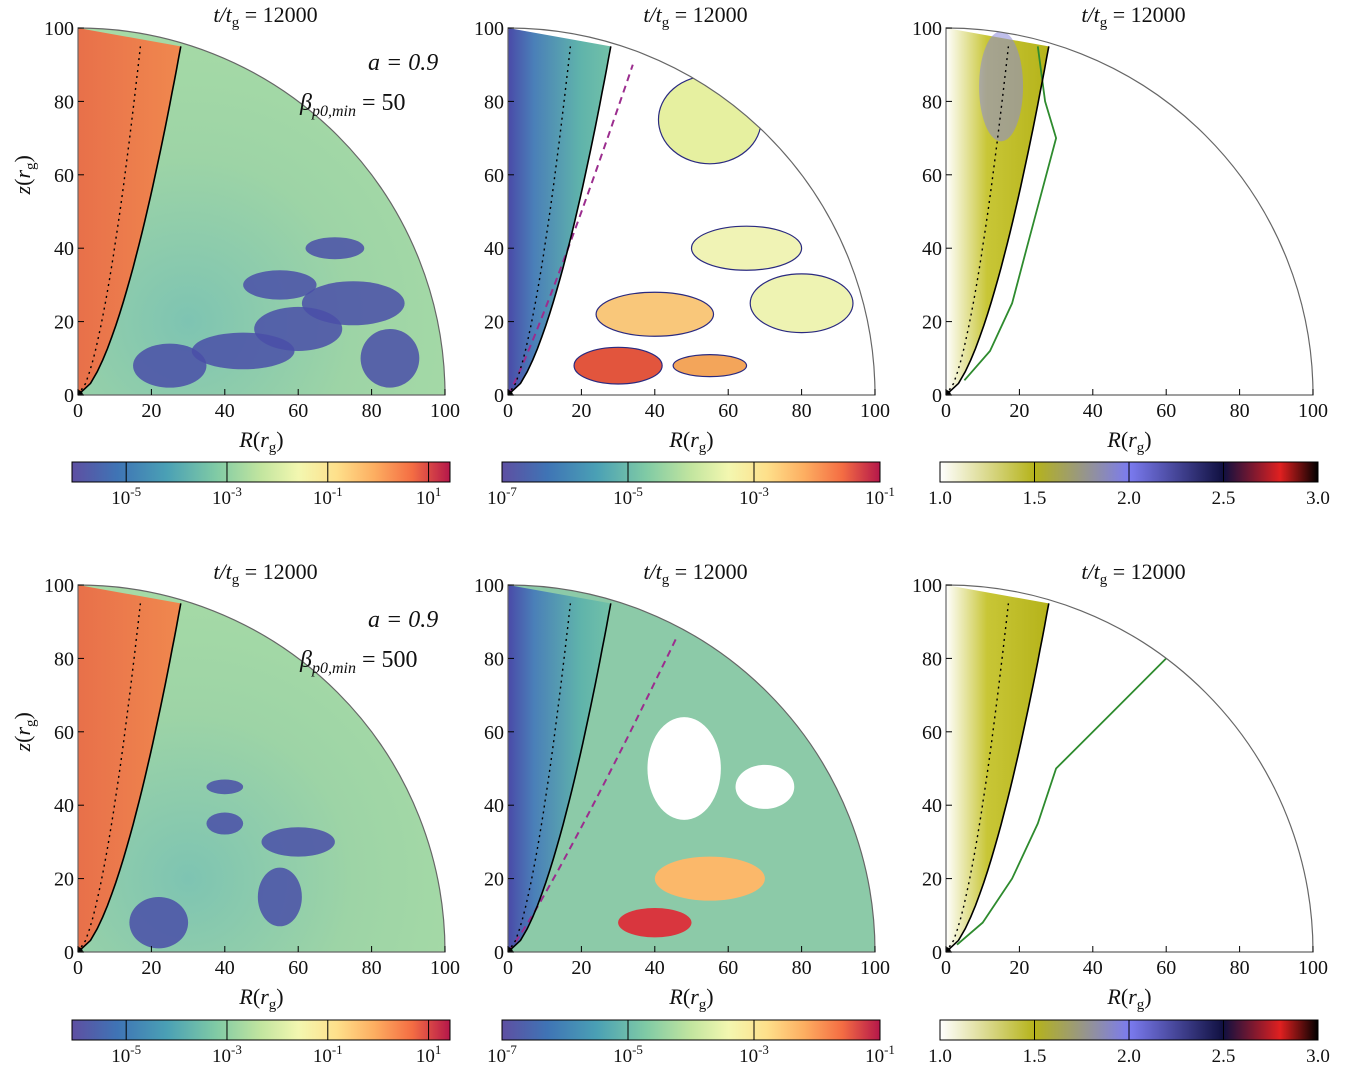  What do you see at coordinates (352, 105) in the screenshot?
I see `beta-annotation: βp0,min = 50` at bounding box center [352, 105].